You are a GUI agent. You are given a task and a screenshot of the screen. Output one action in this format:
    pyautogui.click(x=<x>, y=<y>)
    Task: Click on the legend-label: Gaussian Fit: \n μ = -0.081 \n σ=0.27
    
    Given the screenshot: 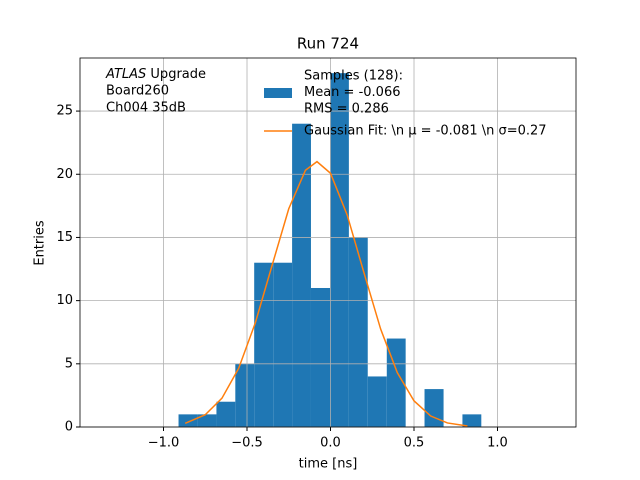 What is the action you would take?
    pyautogui.click(x=425, y=131)
    